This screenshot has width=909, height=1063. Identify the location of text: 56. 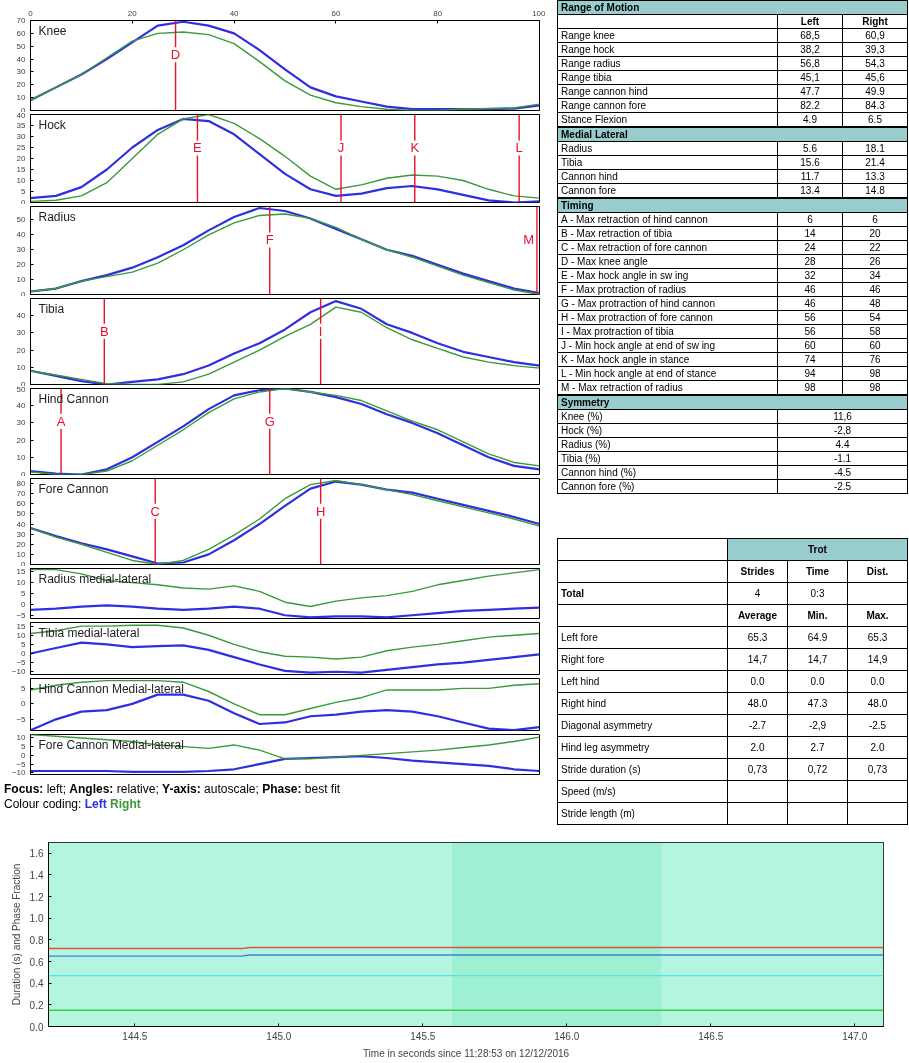
(810, 317).